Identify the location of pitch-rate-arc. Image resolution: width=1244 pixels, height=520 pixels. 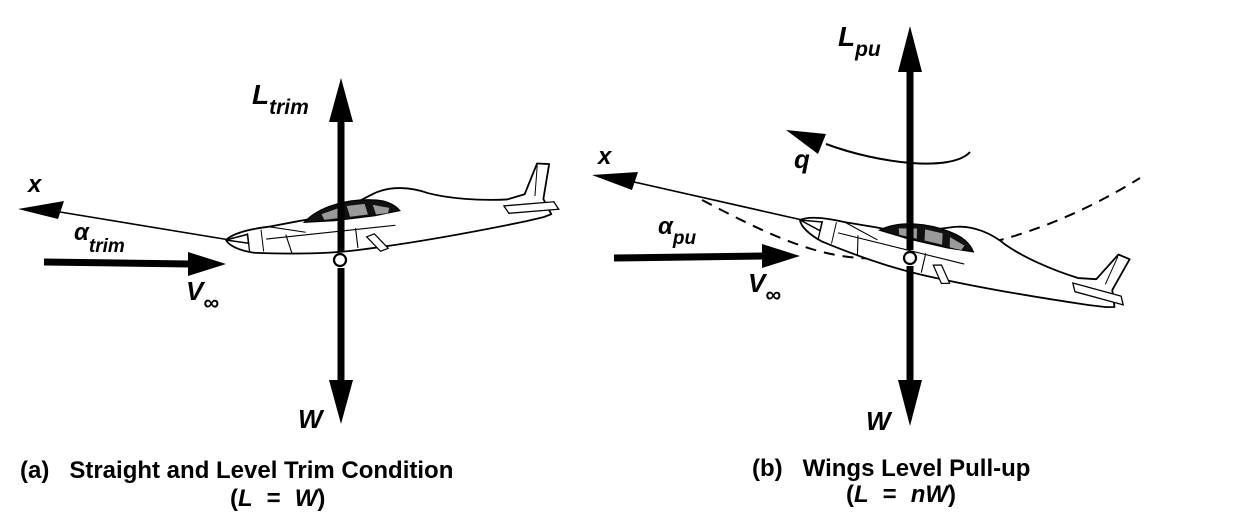
(898, 154).